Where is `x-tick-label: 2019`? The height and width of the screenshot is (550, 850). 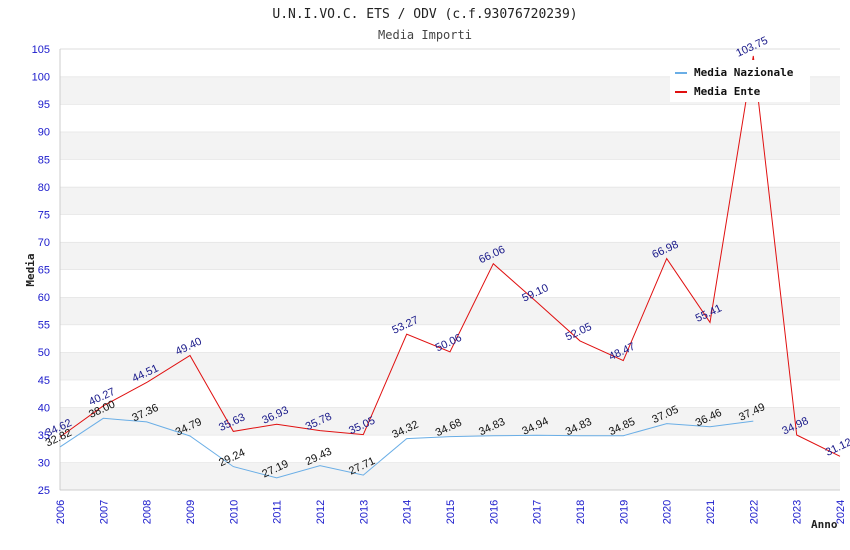 x-tick-label: 2019 is located at coordinates (624, 512).